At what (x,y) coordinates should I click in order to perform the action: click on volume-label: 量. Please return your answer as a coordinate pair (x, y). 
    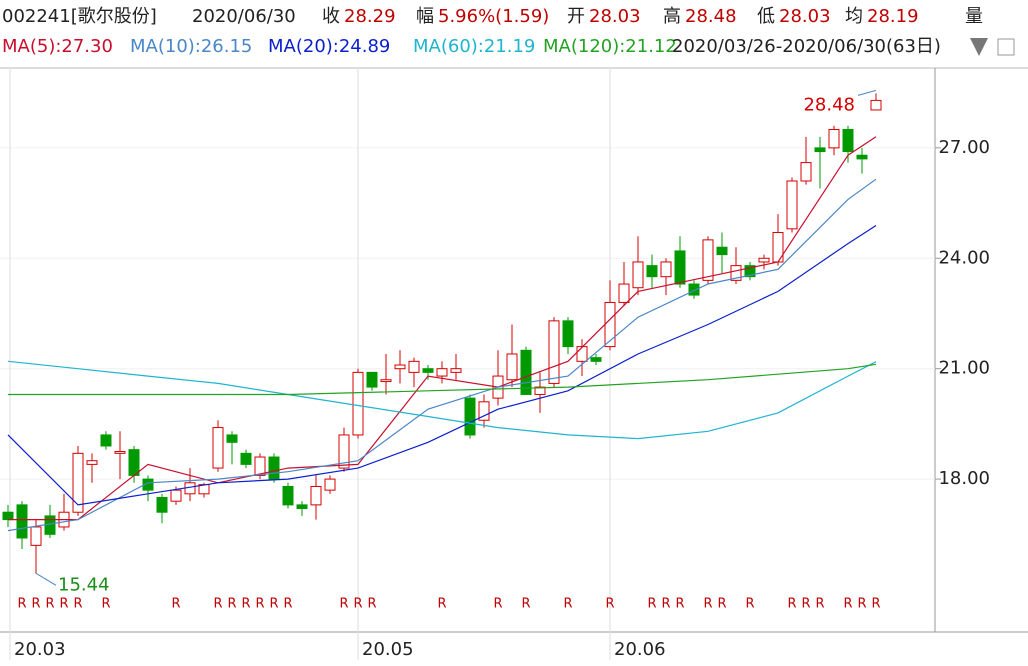
    Looking at the image, I should click on (974, 16).